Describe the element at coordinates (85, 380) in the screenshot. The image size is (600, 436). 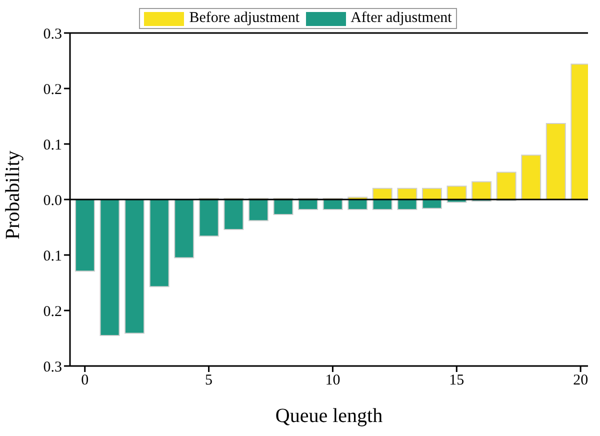
I see `x-tick-label: 0` at that location.